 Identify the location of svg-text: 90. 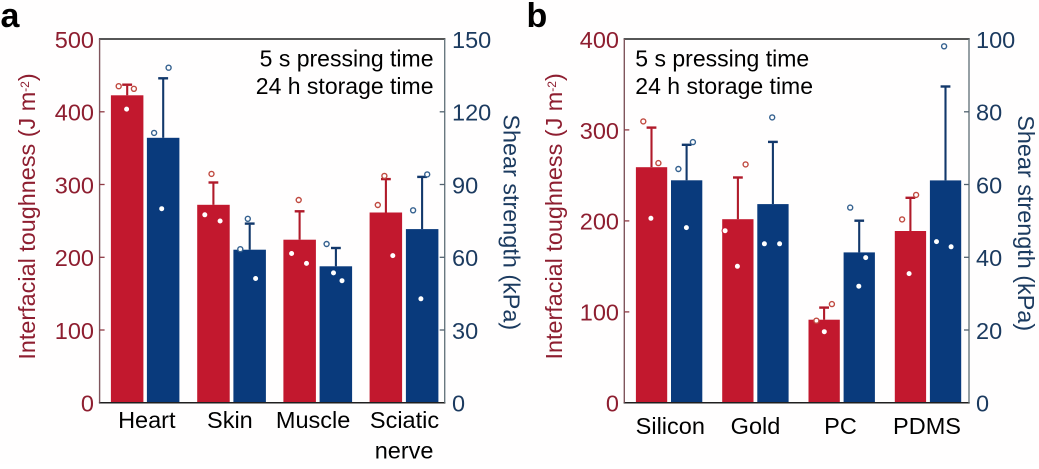
(465, 185).